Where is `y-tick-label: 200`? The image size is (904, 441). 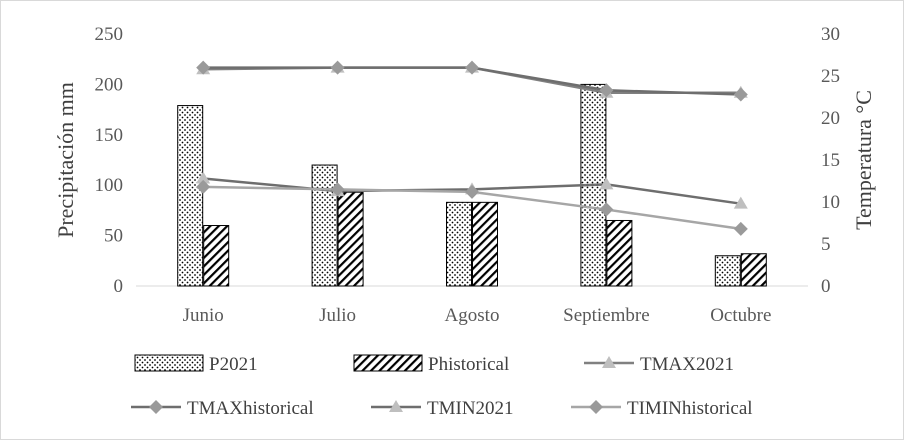 y-tick-label: 200 is located at coordinates (109, 84).